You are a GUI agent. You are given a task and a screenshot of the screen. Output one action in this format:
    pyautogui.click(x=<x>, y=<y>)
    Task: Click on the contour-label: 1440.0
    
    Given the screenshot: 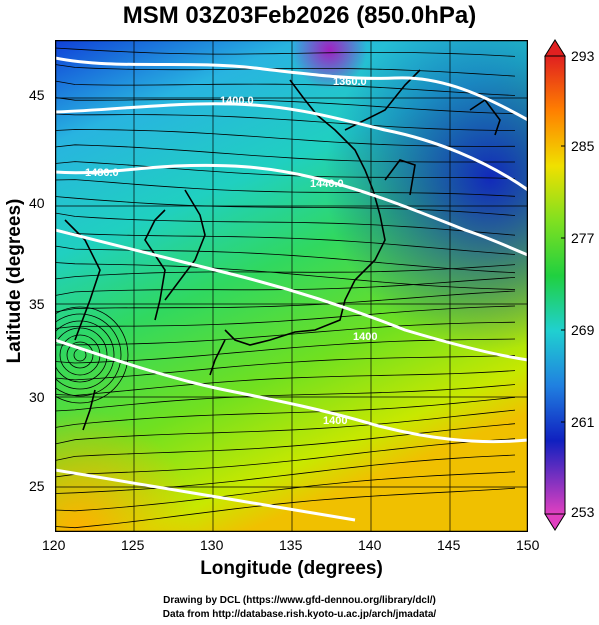 What is the action you would take?
    pyautogui.click(x=327, y=184)
    